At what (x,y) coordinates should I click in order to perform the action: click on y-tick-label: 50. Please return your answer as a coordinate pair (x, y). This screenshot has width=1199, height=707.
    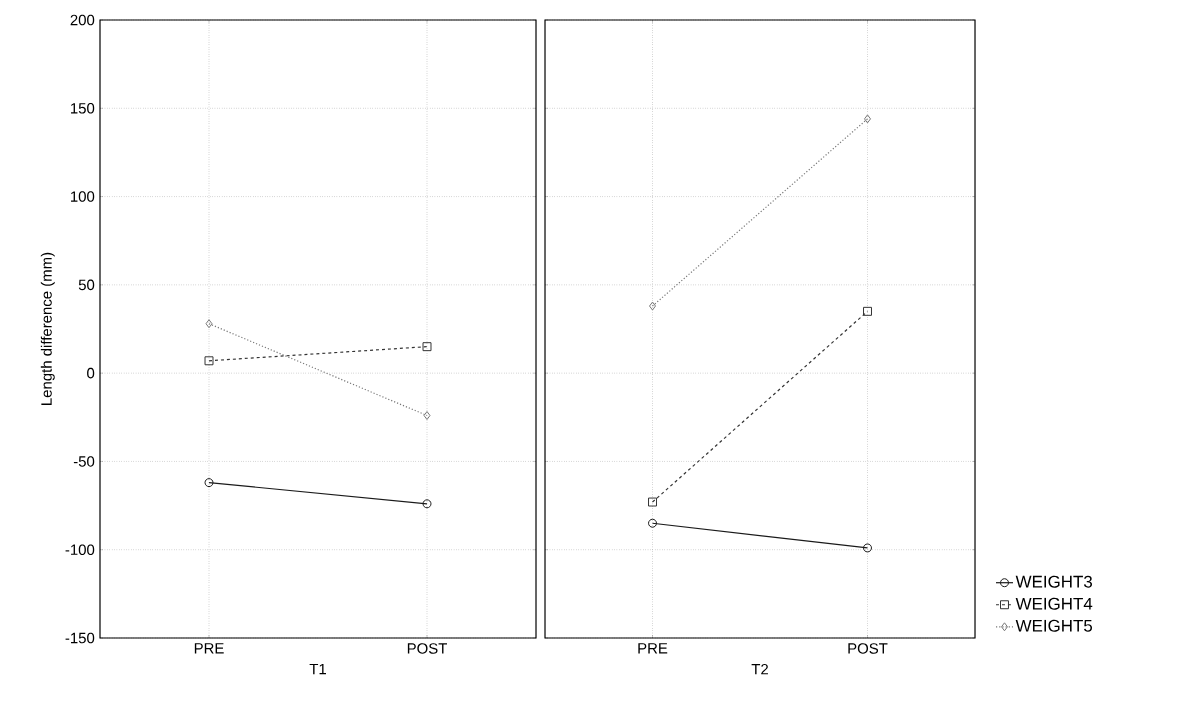
    Looking at the image, I should click on (86, 285).